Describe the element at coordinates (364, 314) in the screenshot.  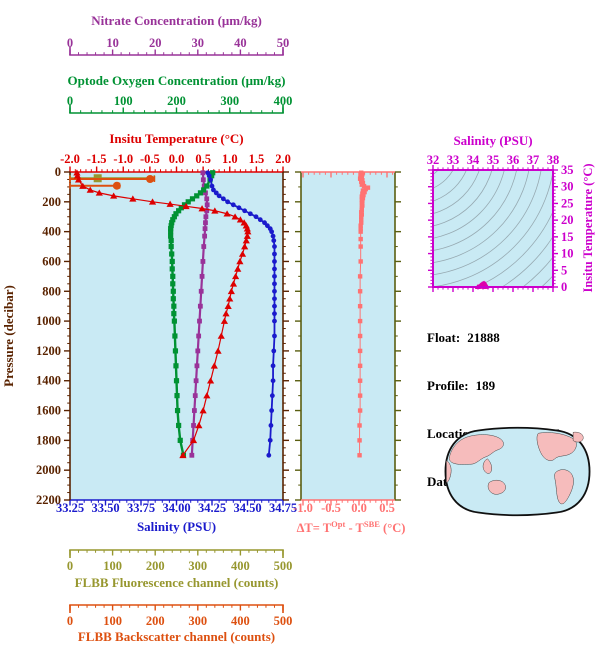
I see `delta-t-series` at that location.